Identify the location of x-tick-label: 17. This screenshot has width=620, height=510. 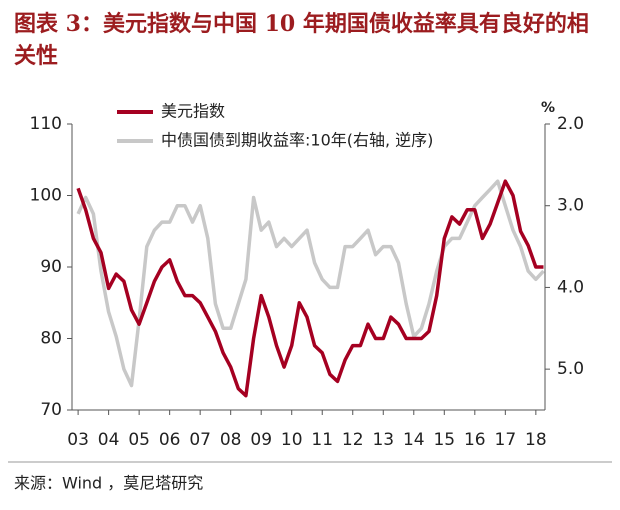
(506, 440).